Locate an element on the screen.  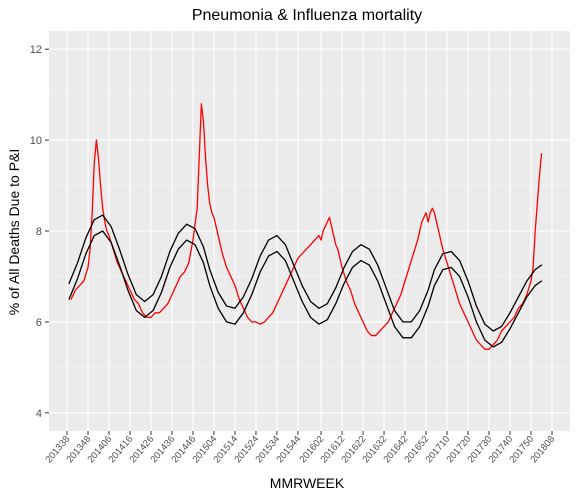
y-tick-label: 4 is located at coordinates (39, 414).